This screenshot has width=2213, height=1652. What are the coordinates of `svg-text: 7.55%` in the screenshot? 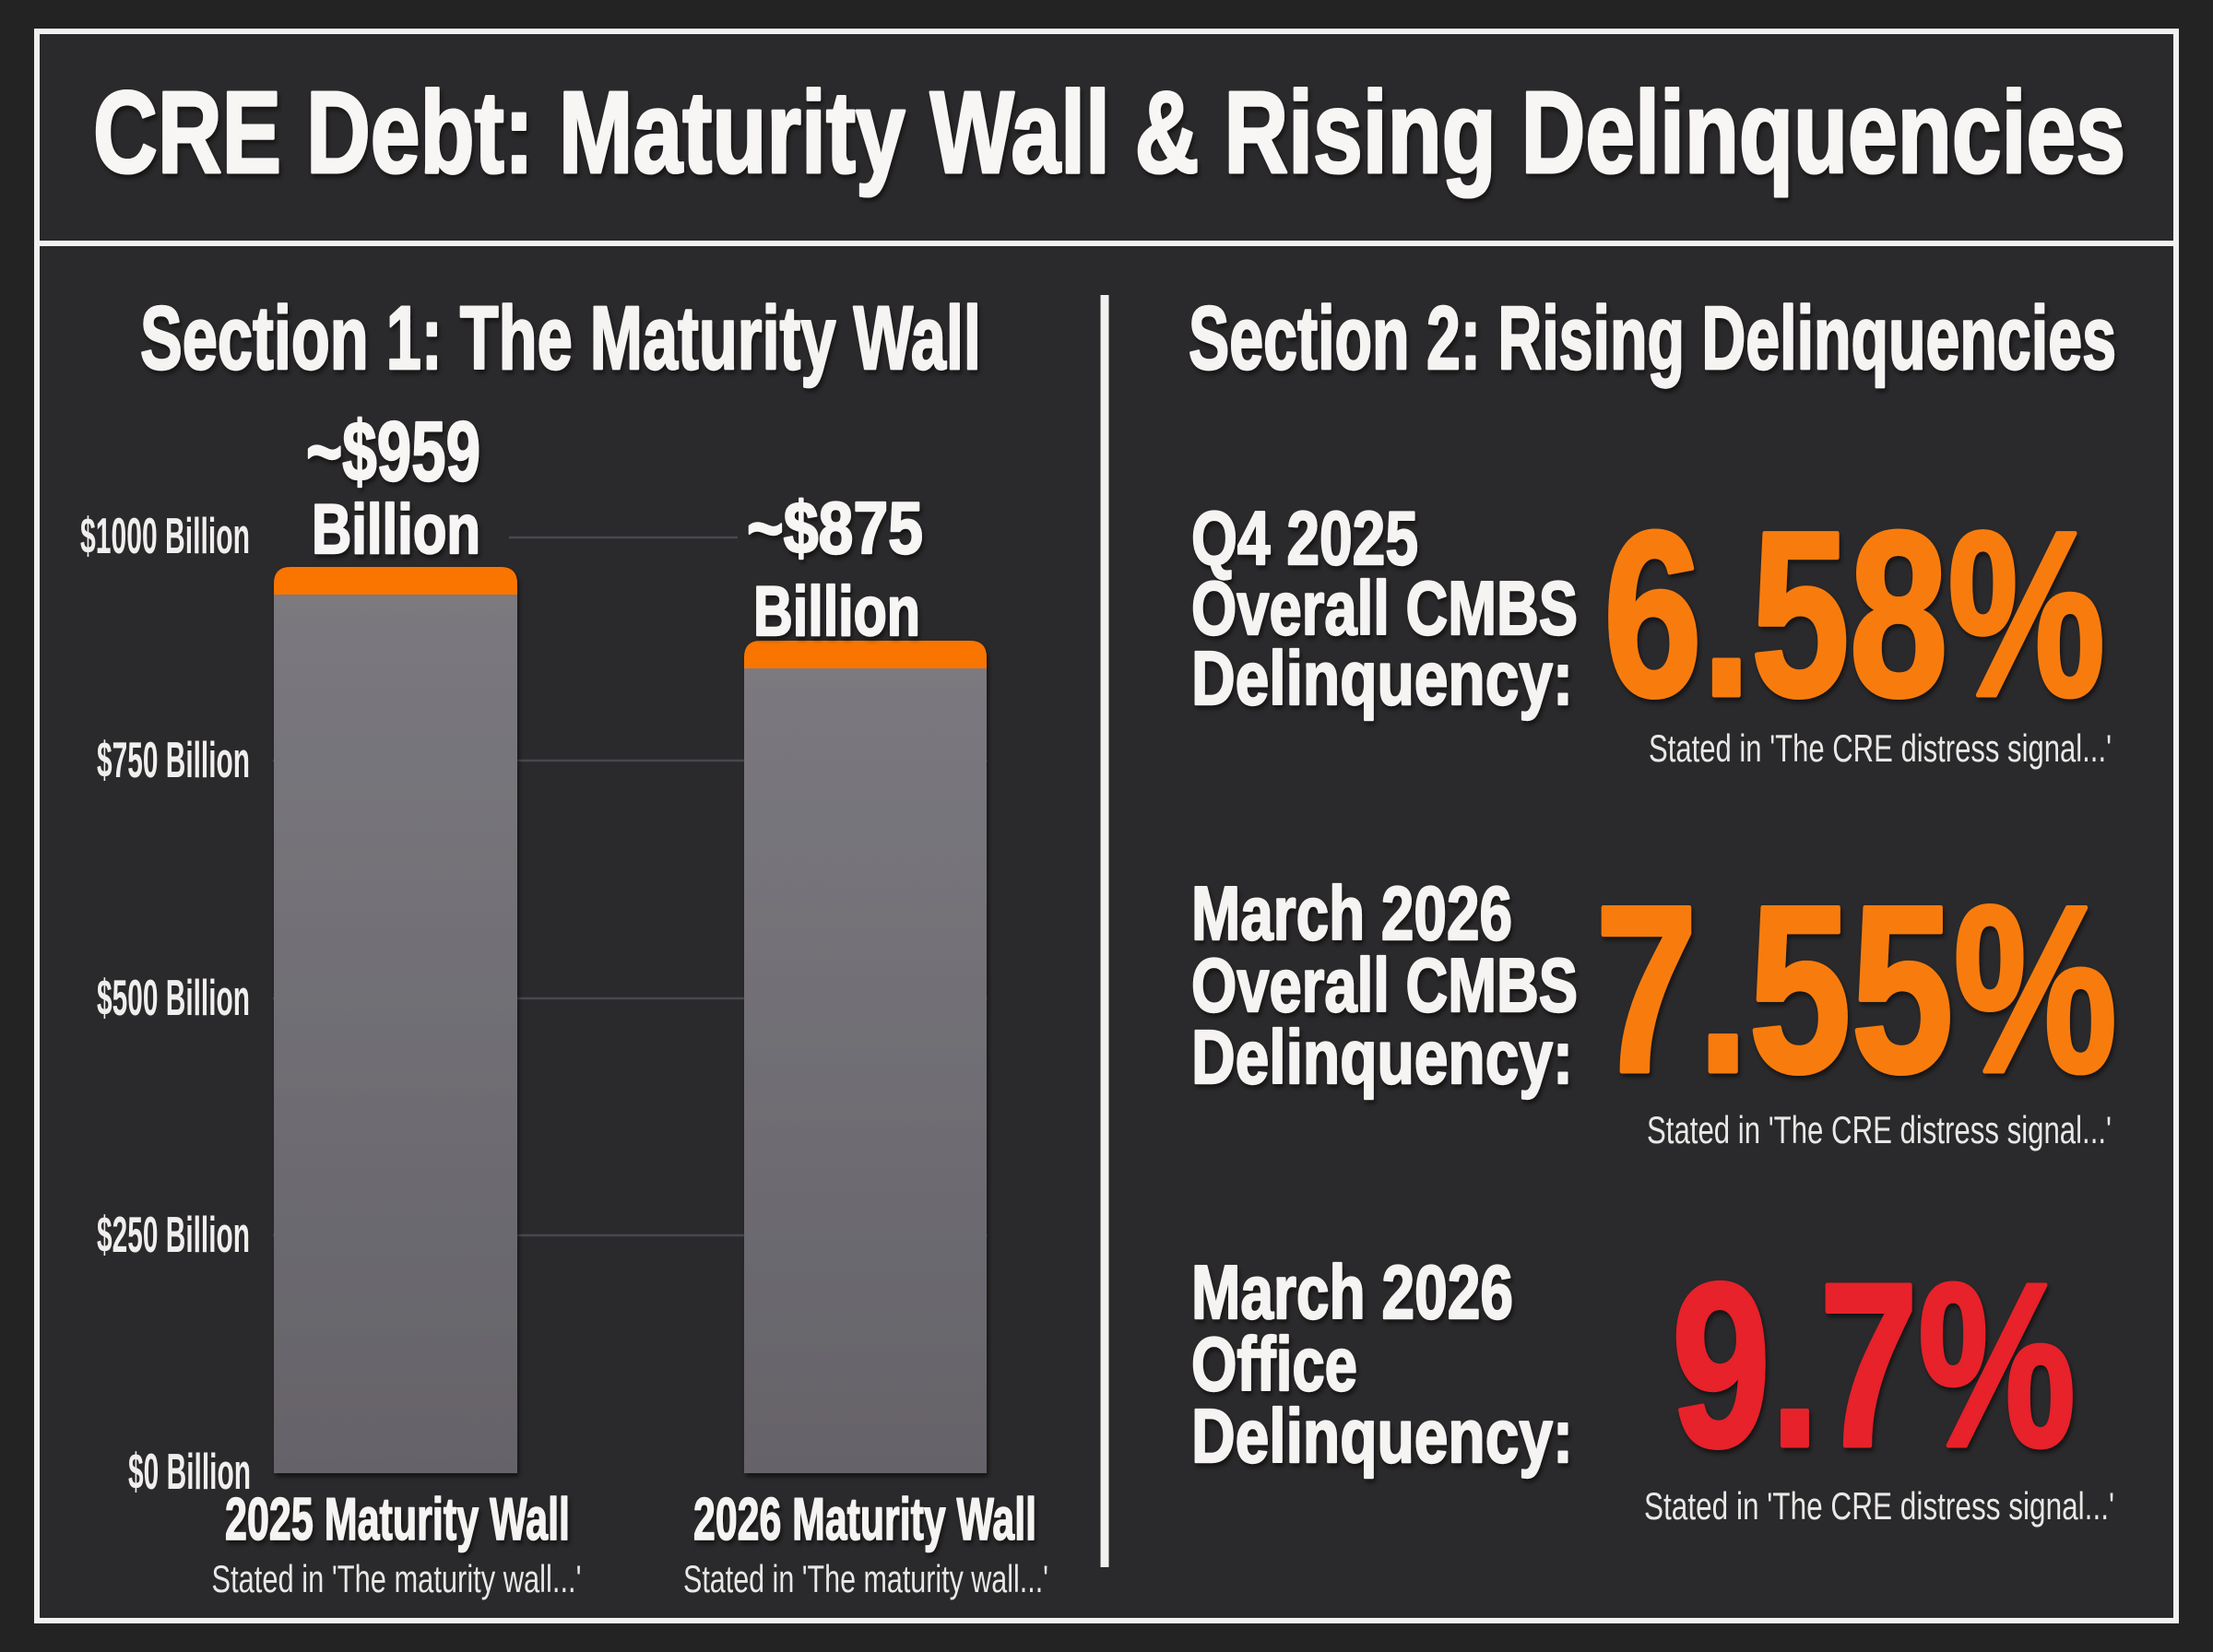 It's located at (1856, 989).